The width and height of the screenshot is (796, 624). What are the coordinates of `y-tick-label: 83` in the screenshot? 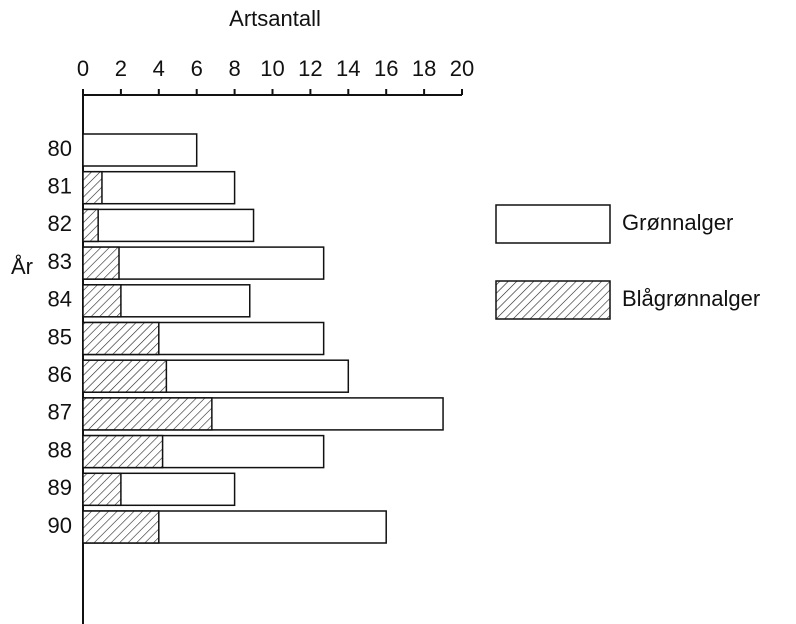 It's located at (60, 261).